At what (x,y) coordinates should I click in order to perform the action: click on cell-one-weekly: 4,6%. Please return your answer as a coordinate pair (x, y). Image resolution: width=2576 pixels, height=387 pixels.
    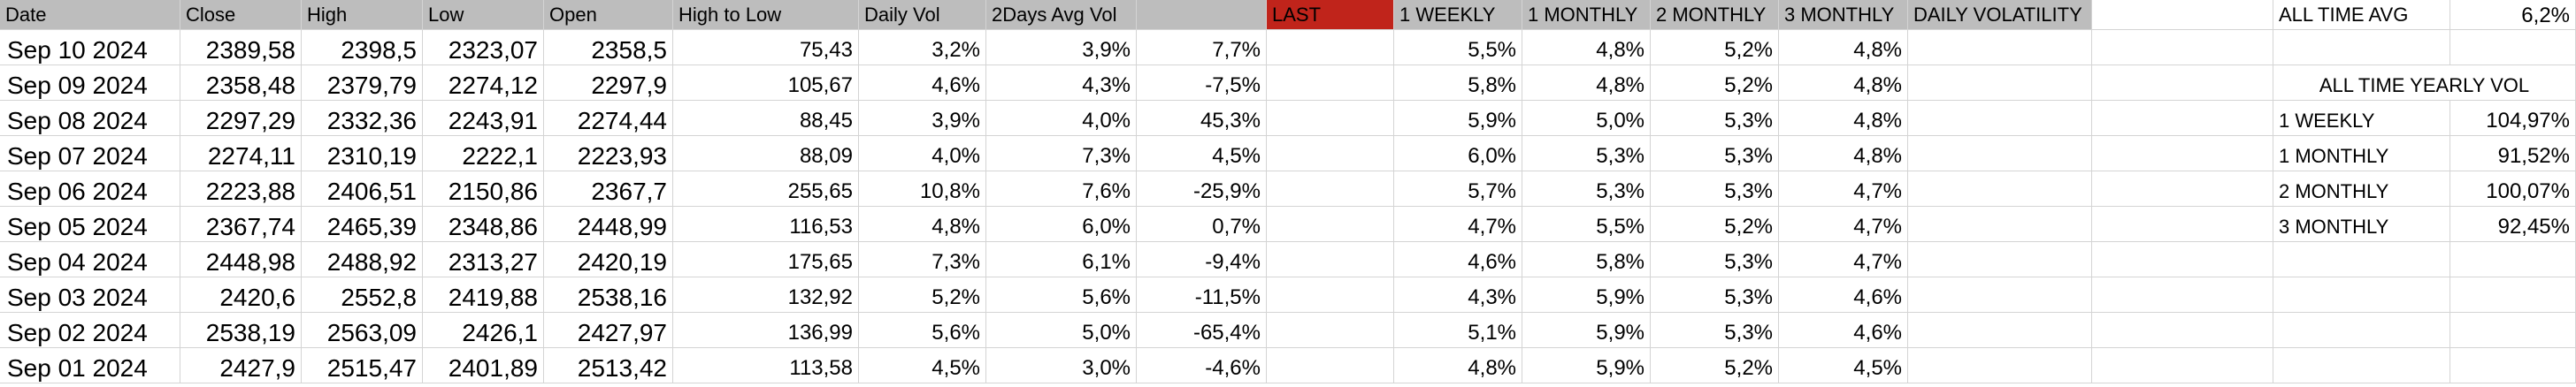
    Looking at the image, I should click on (1458, 259).